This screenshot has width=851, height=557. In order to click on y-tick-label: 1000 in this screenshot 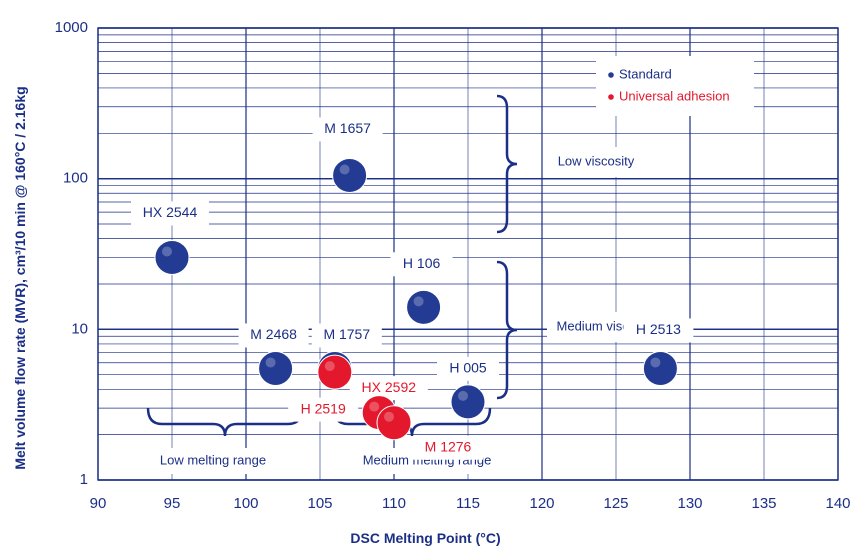, I will do `click(71, 27)`.